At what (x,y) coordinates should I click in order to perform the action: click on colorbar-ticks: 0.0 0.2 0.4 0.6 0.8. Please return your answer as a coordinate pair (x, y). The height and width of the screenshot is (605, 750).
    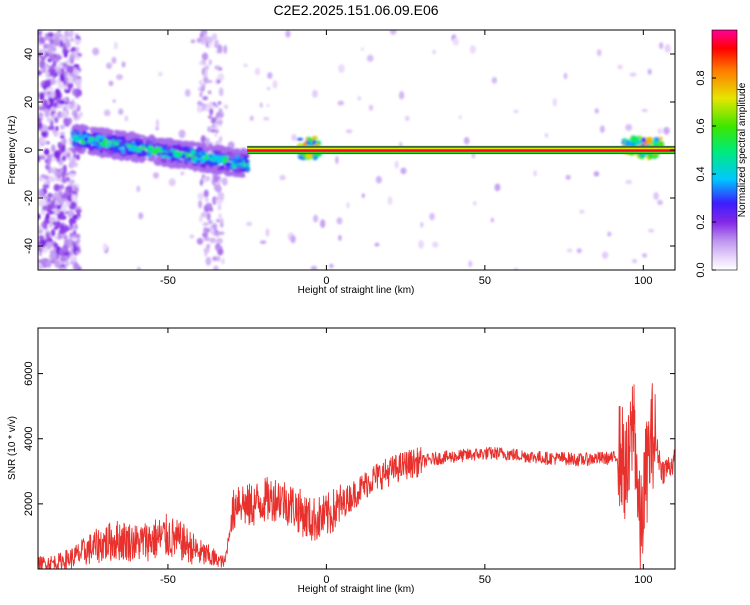
    Looking at the image, I should click on (705, 174).